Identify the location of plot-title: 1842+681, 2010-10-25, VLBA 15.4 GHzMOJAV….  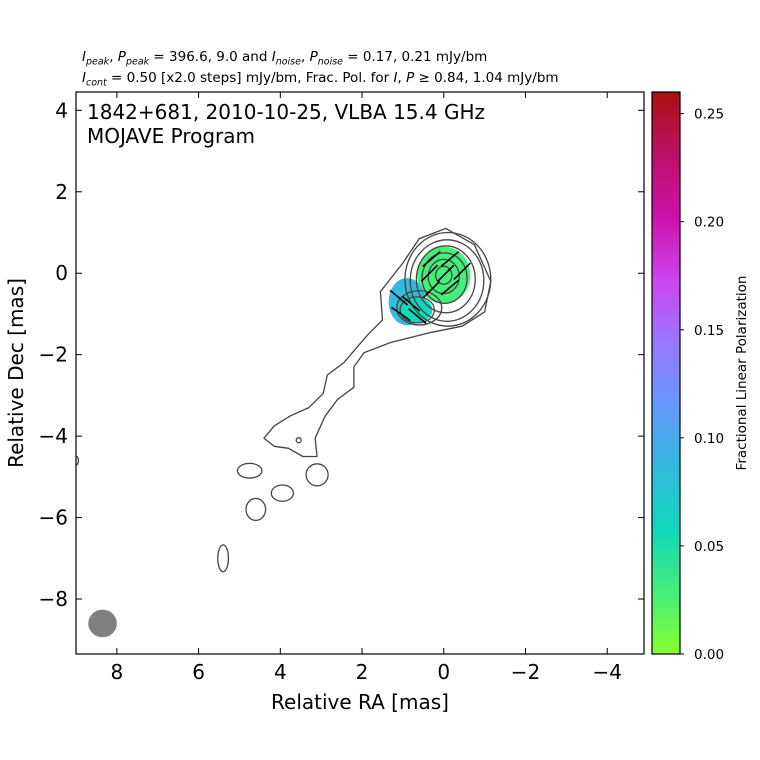
(286, 124).